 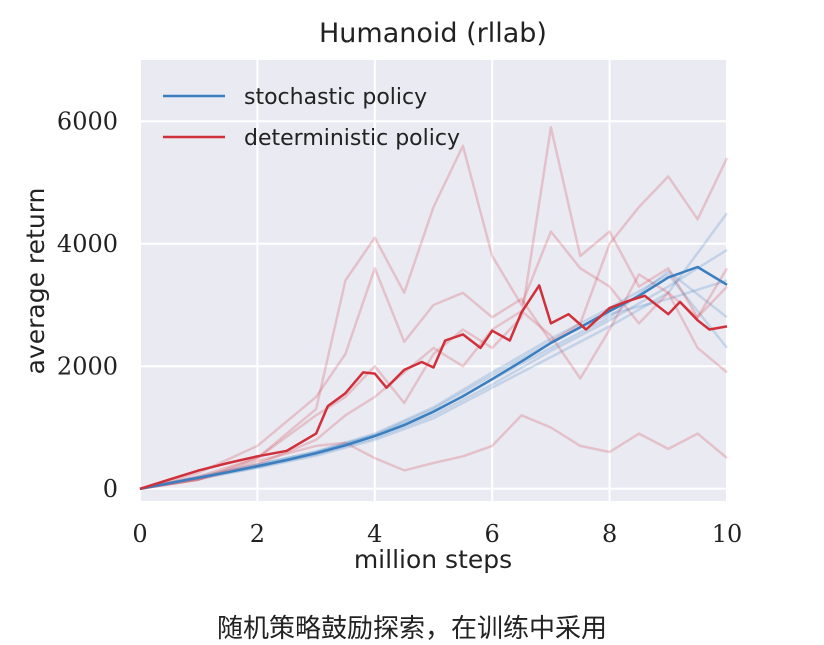 What do you see at coordinates (87, 244) in the screenshot?
I see `y-tick-label: 4000` at bounding box center [87, 244].